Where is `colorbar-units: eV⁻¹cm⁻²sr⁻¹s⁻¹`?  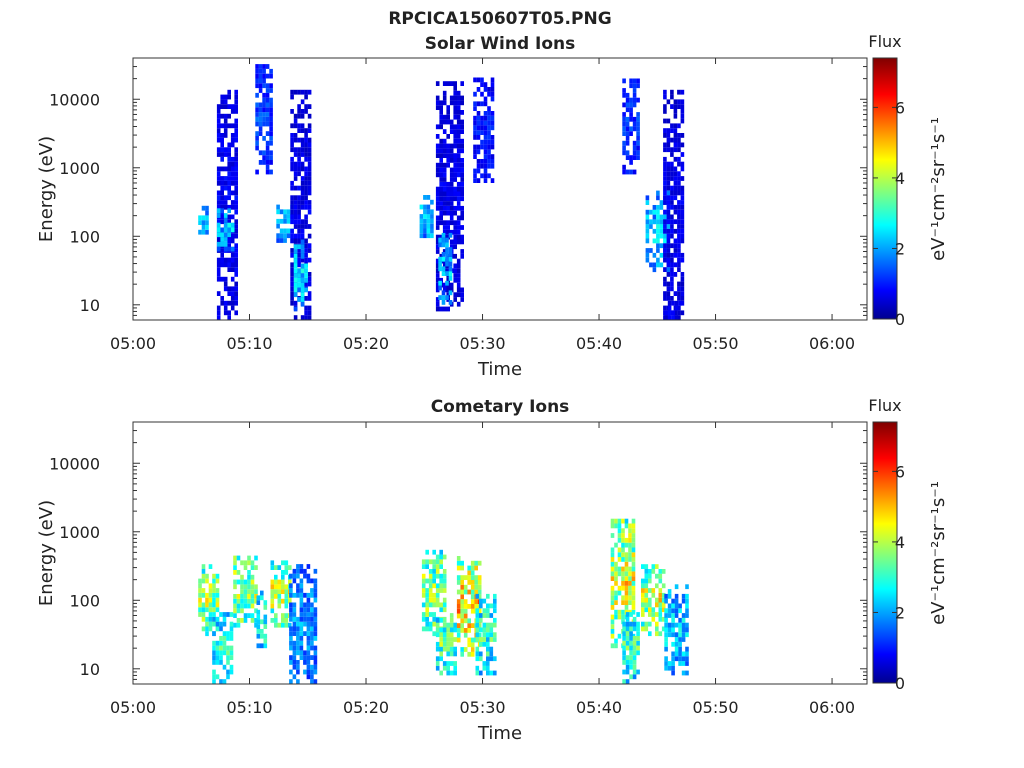
colorbar-units: eV⁻¹cm⁻²sr⁻¹s⁻¹ is located at coordinates (938, 189).